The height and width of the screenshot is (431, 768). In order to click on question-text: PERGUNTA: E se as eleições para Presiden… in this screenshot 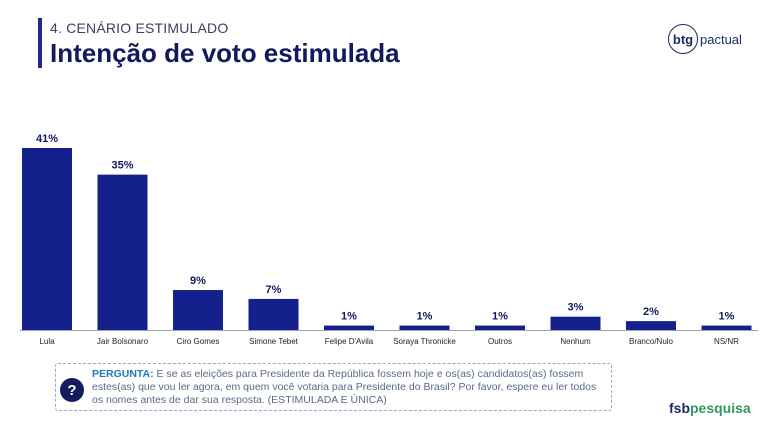, I will do `click(349, 387)`.